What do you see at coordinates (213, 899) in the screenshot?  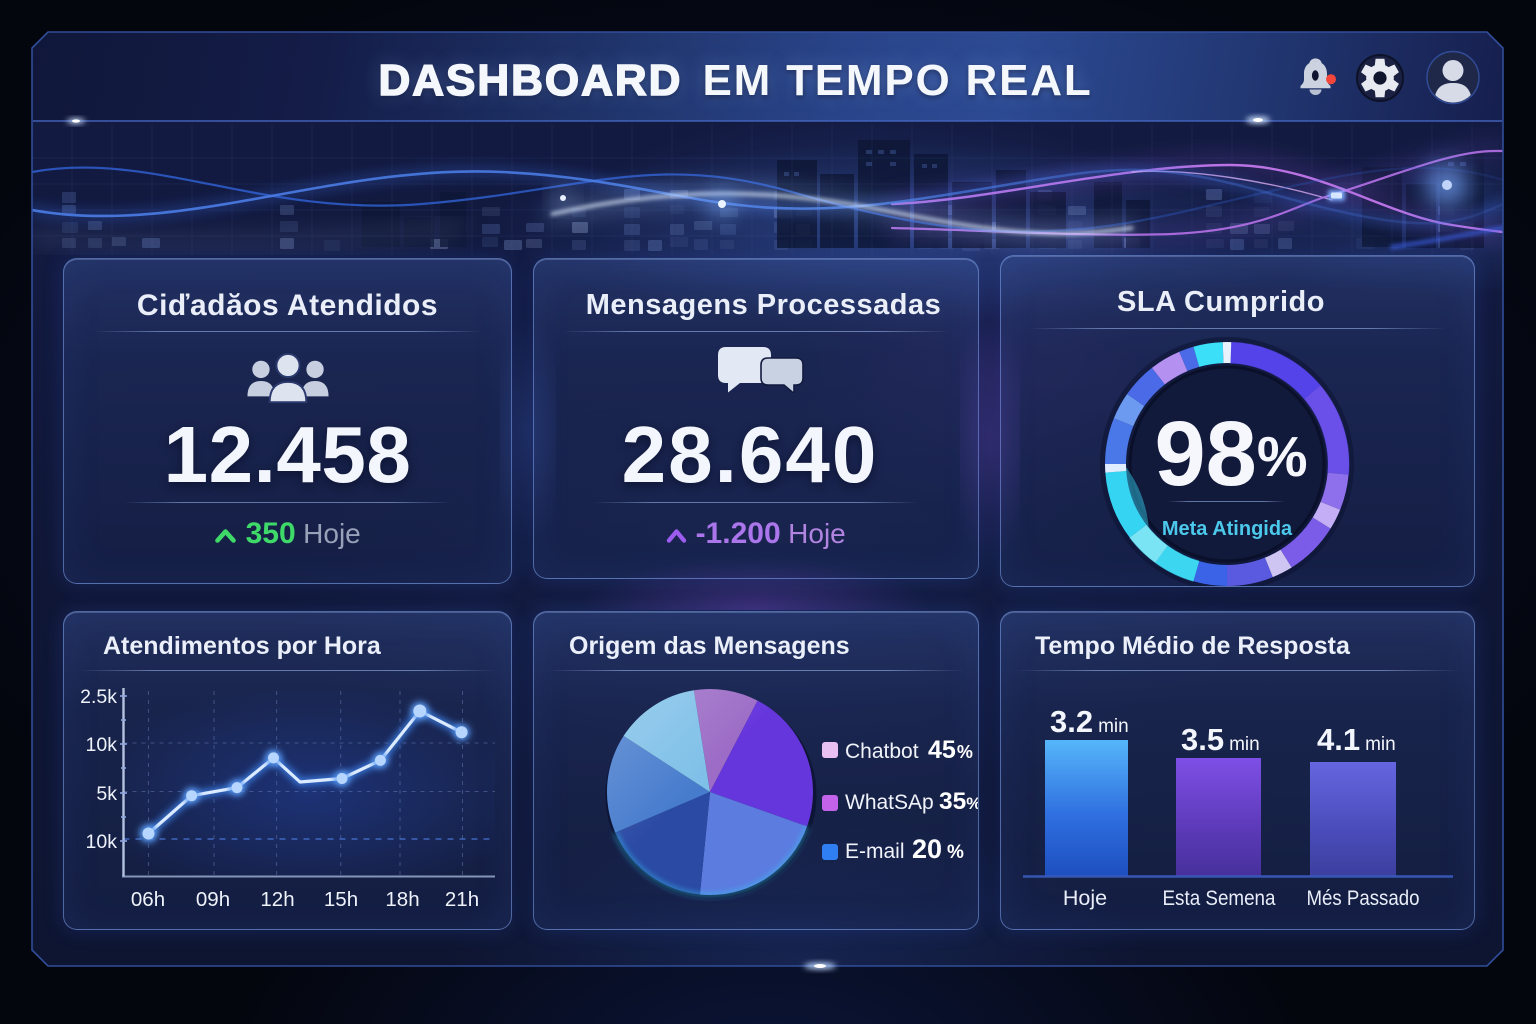 I see `svg-text: 09h` at bounding box center [213, 899].